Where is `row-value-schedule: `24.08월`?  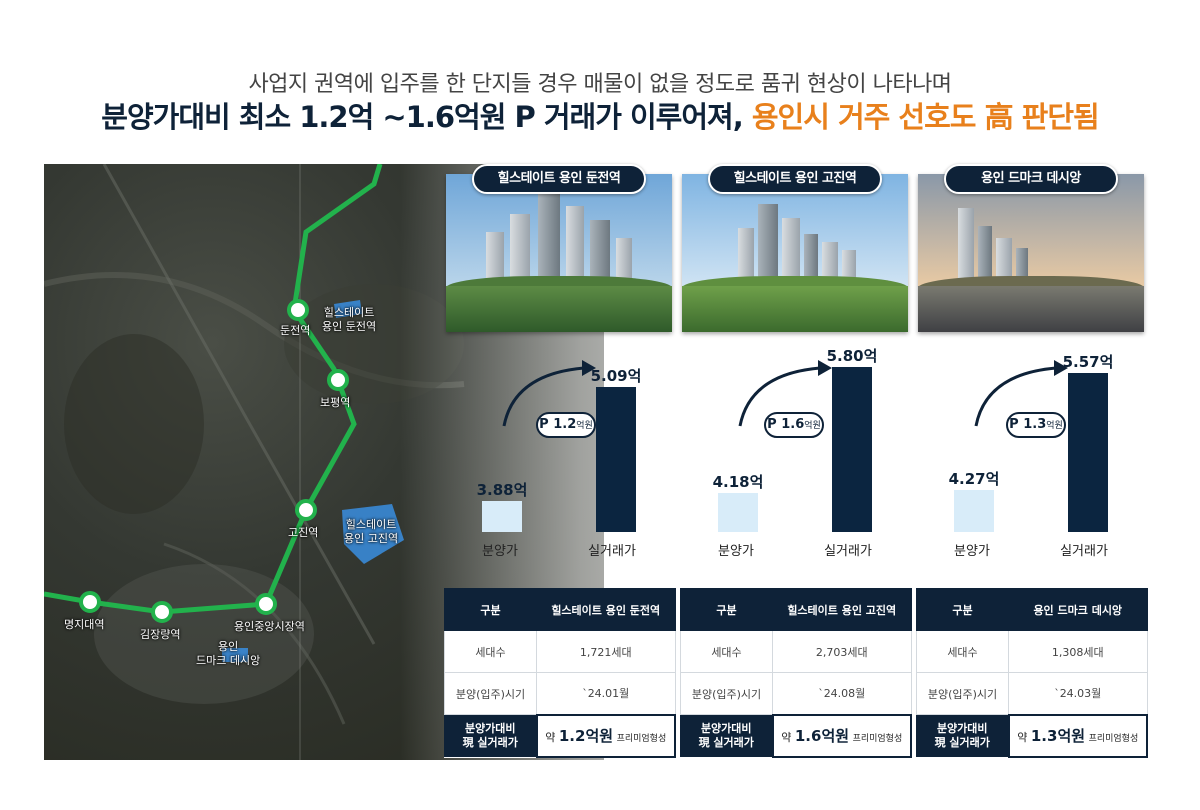
row-value-schedule: `24.08월 is located at coordinates (842, 693).